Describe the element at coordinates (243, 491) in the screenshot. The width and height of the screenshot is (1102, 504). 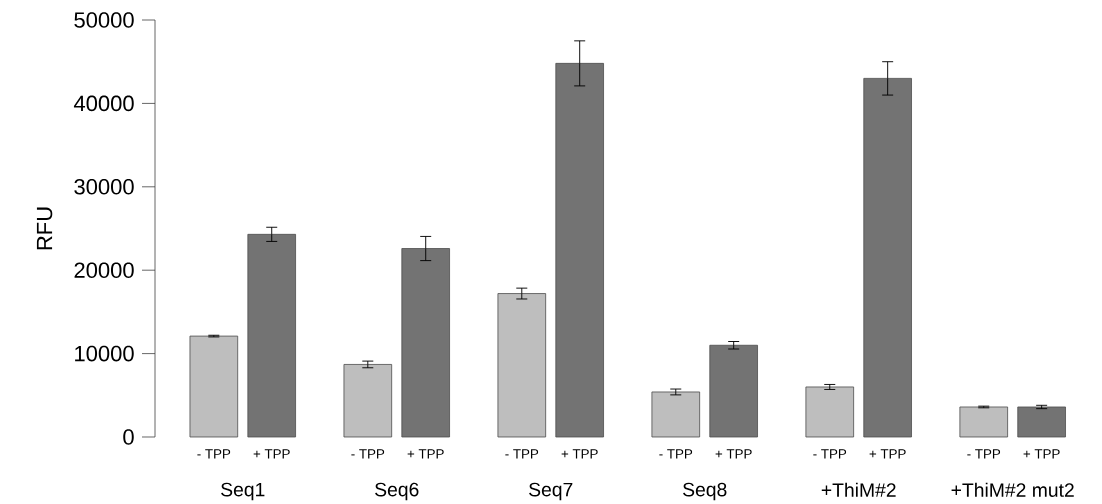
I see `x-tick-label: Seq1` at that location.